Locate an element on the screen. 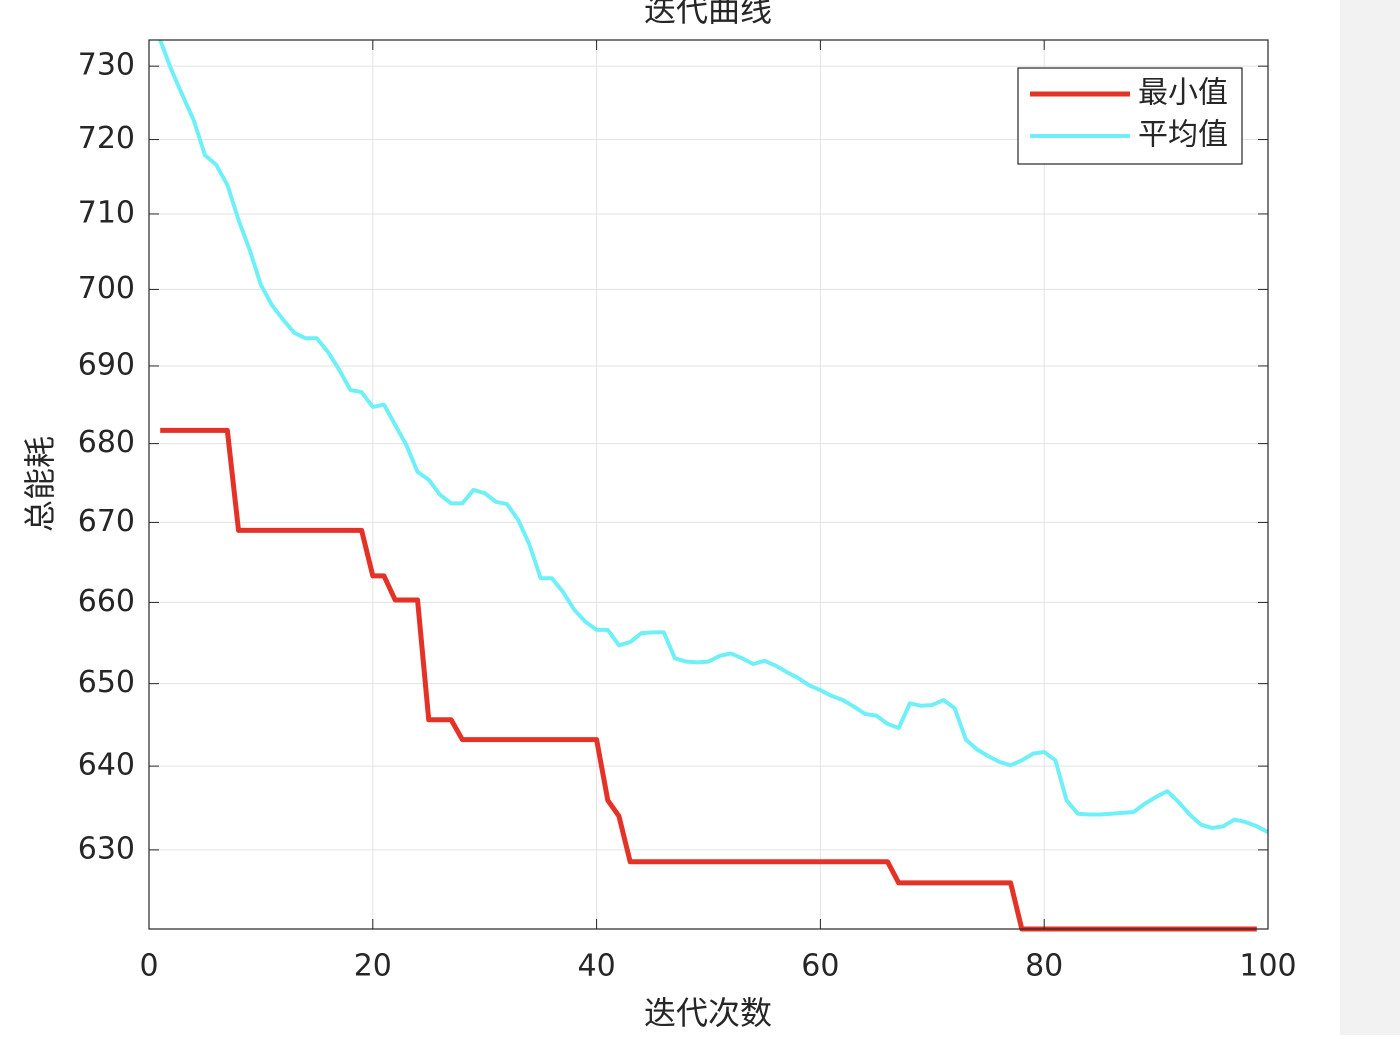  x-tick-label: 80 is located at coordinates (1044, 966).